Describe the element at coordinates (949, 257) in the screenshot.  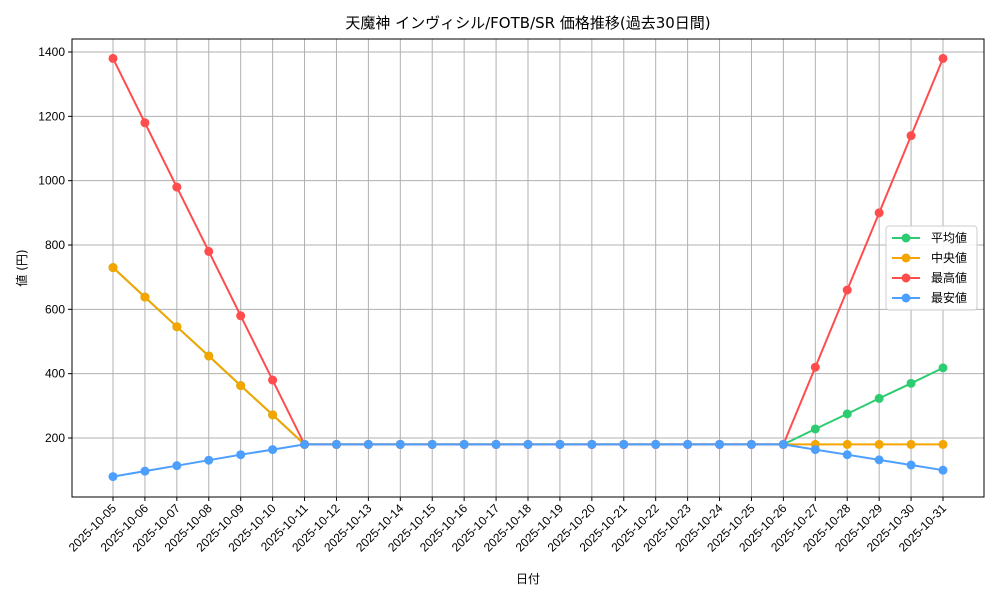
I see `legend-label: 中央値` at that location.